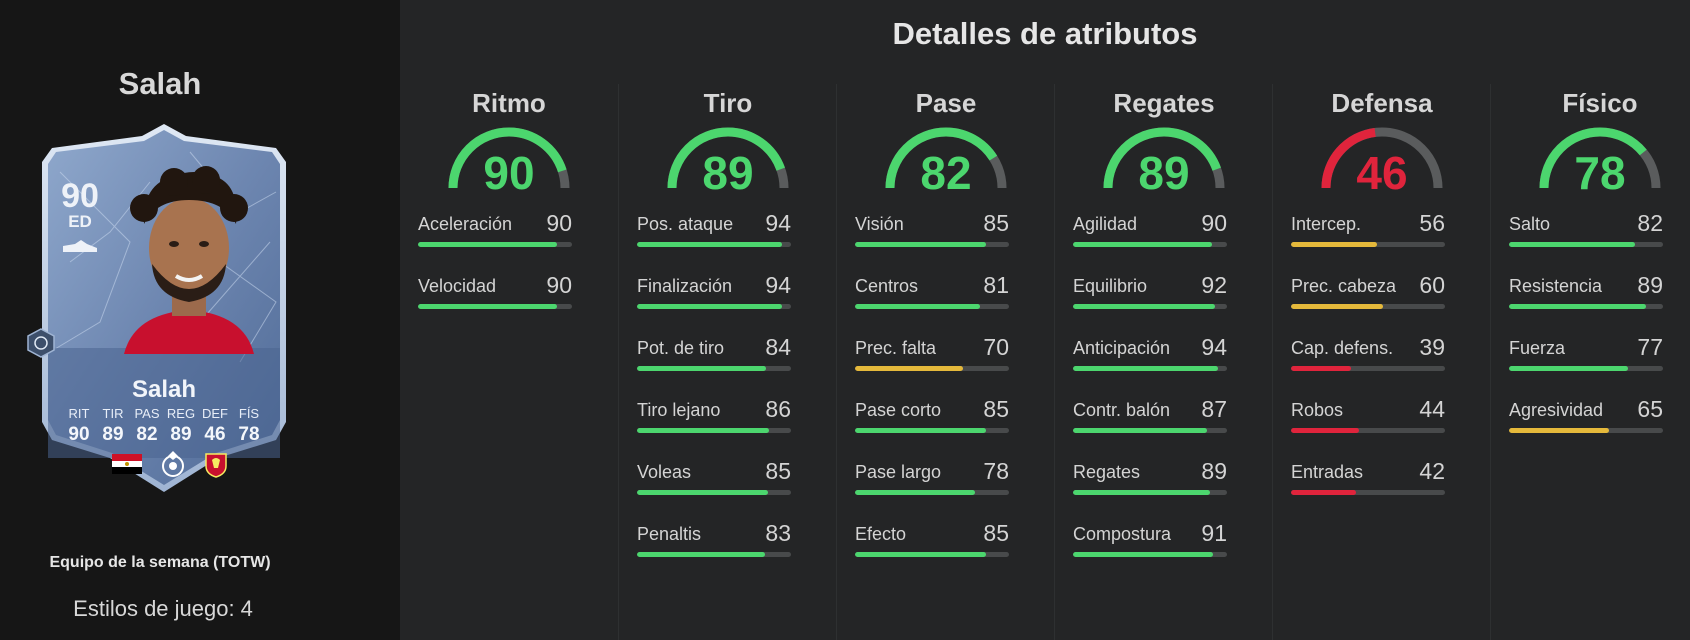  What do you see at coordinates (932, 542) in the screenshot?
I see `attribute-row: Efecto 85` at bounding box center [932, 542].